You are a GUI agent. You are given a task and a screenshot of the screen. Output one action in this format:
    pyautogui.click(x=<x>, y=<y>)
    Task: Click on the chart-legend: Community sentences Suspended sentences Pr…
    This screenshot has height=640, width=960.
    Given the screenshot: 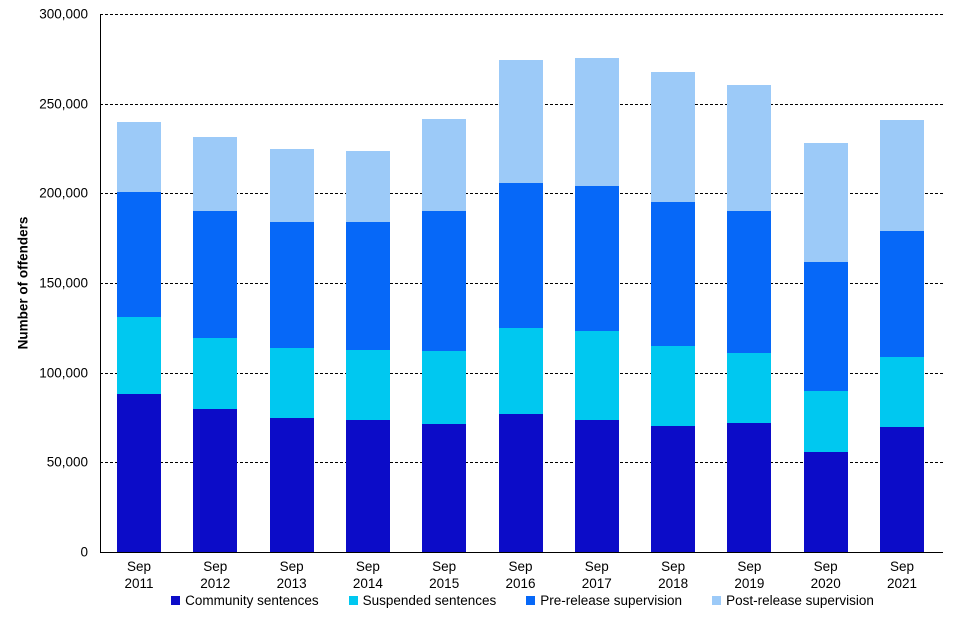 What is the action you would take?
    pyautogui.click(x=522, y=600)
    